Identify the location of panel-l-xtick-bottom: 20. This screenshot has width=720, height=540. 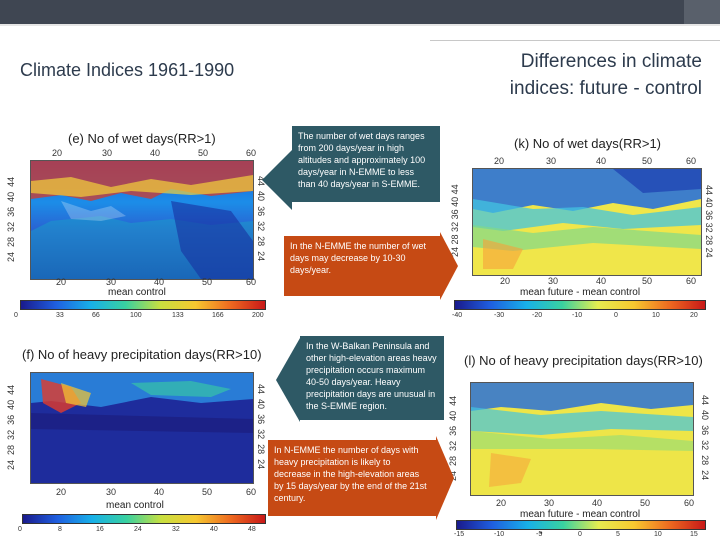
(501, 503).